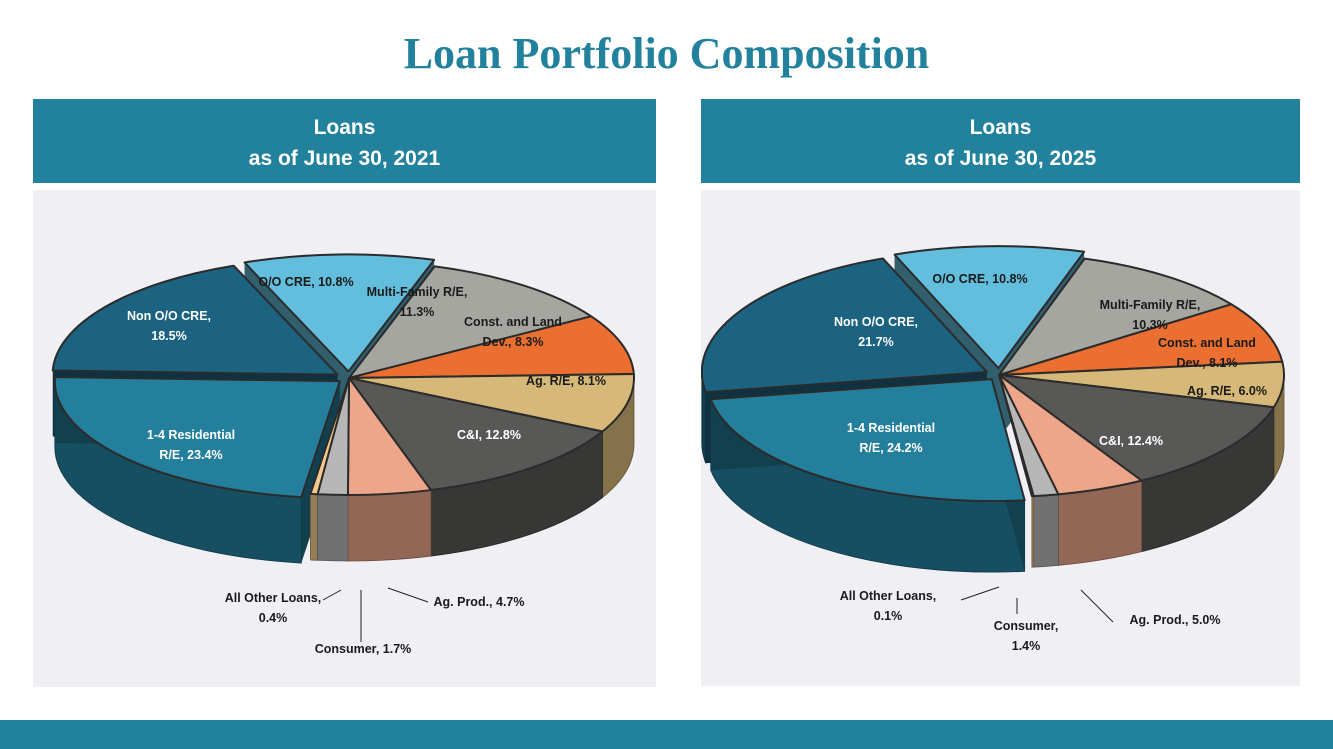  Describe the element at coordinates (489, 435) in the screenshot. I see `data-label-candi: C&I, 12.8%` at that location.